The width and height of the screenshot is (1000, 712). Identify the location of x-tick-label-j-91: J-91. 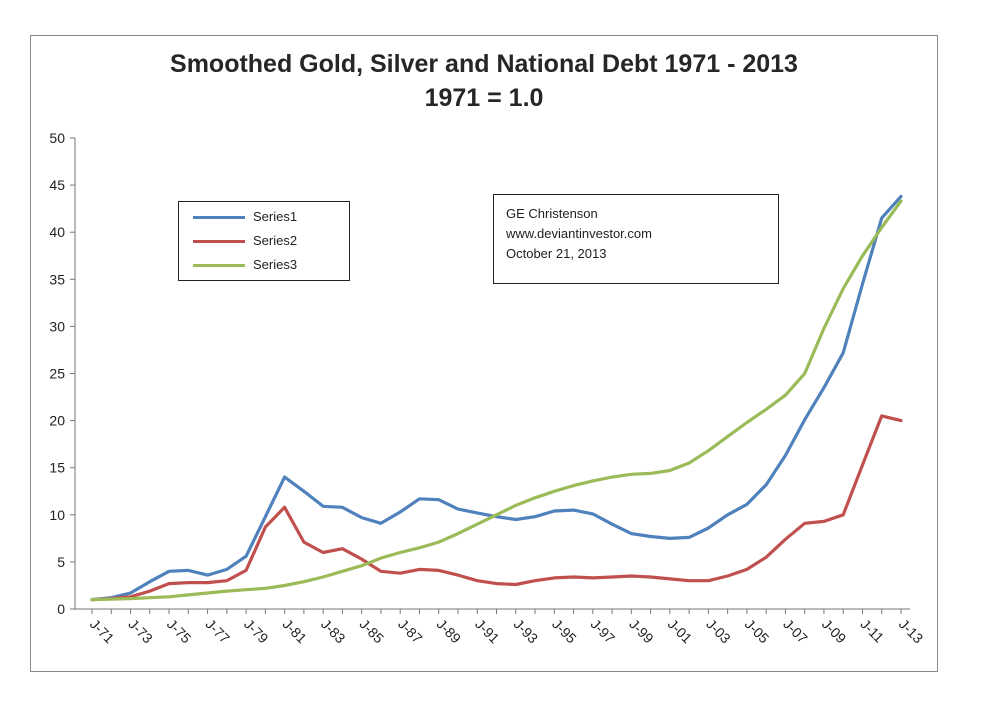
(487, 631).